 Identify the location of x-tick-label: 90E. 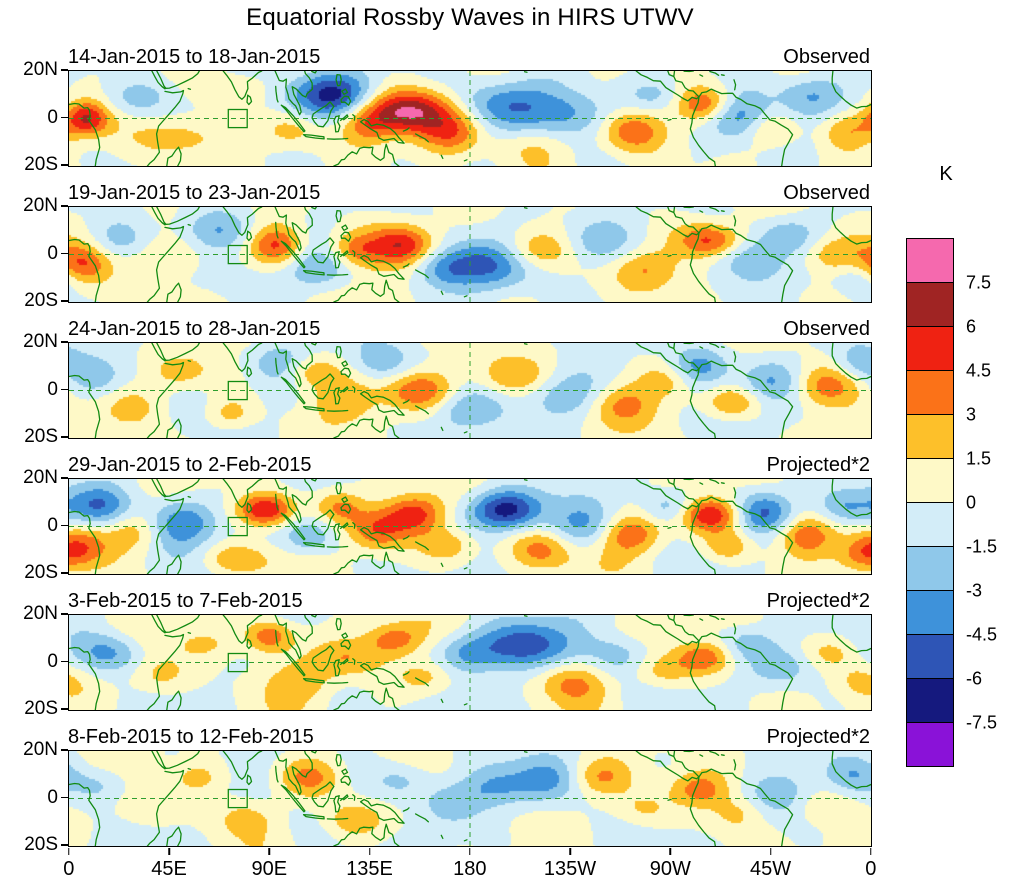
(269, 869).